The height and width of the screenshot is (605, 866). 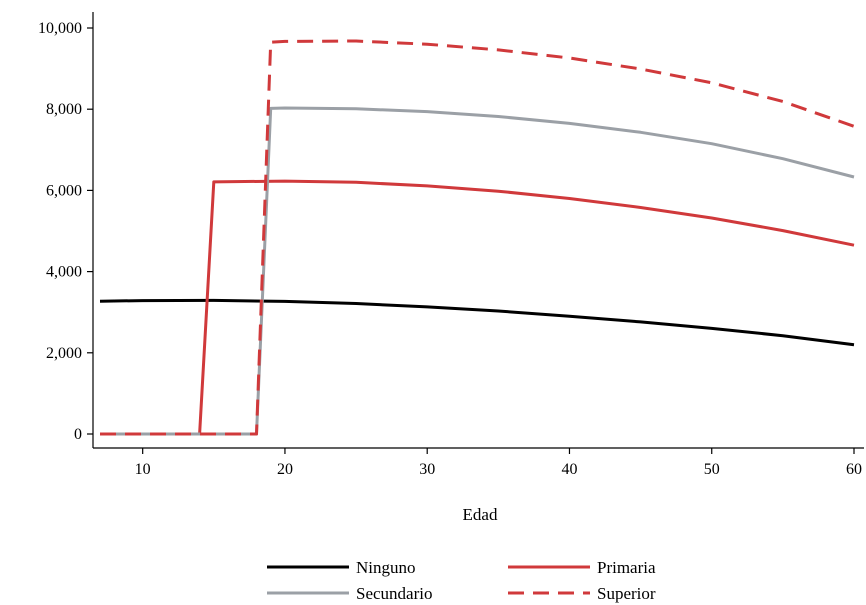 What do you see at coordinates (285, 469) in the screenshot?
I see `x-tick-label: 20` at bounding box center [285, 469].